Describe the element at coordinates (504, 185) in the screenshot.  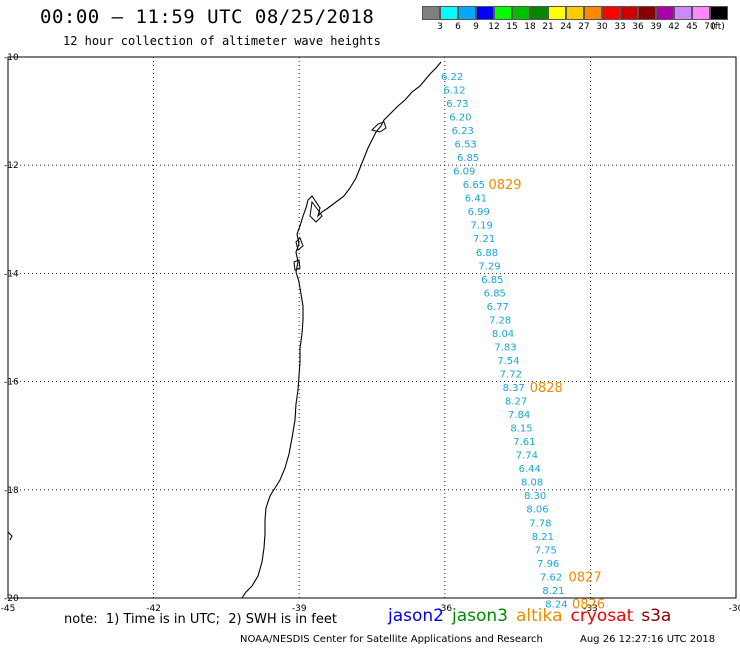
I see `pass-date: 0829` at that location.